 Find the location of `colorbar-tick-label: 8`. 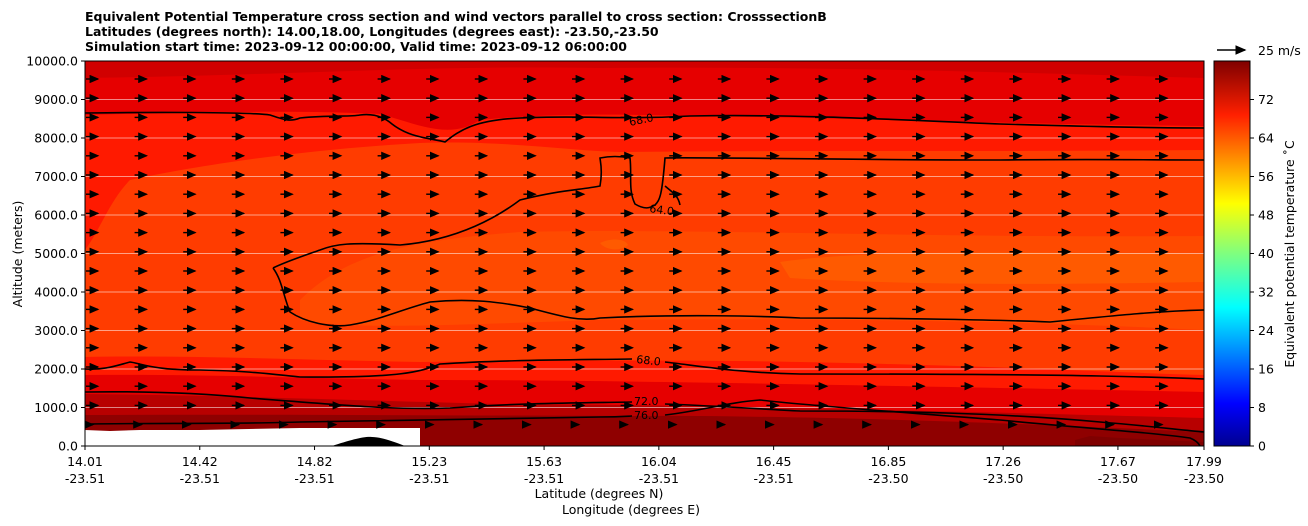

colorbar-tick-label: 8 is located at coordinates (1262, 407).